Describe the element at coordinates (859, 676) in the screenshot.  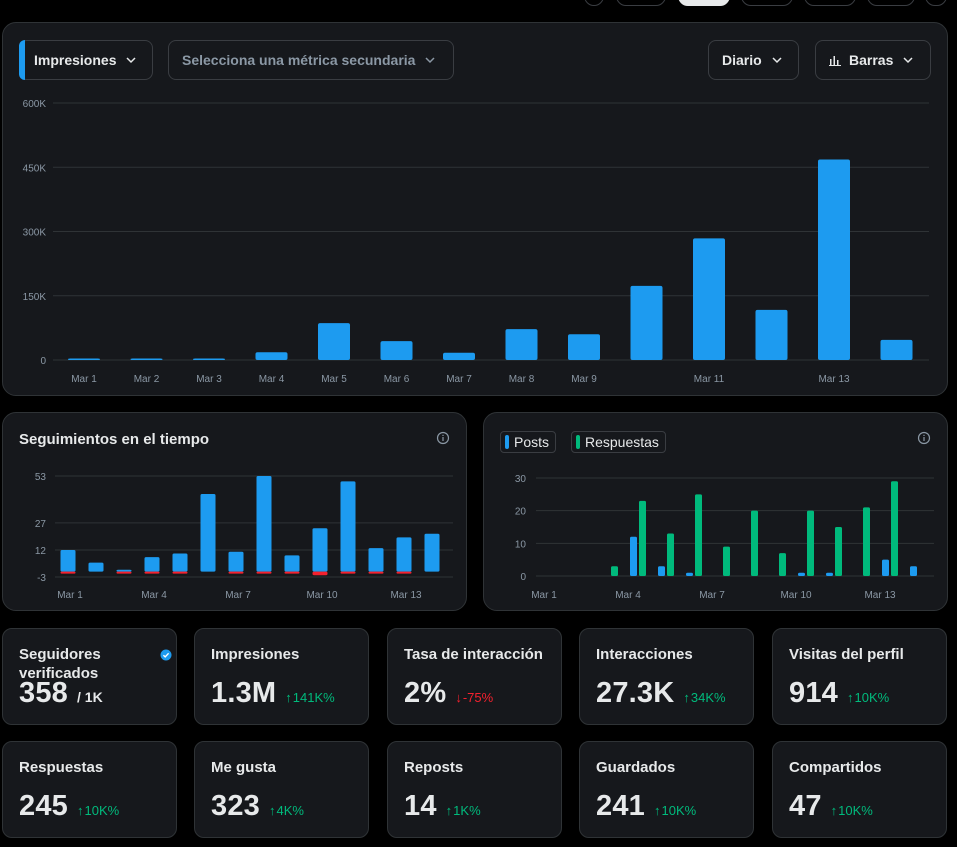
I see `metric-card: Visitas del perfil 914 ↑ 10K%` at that location.